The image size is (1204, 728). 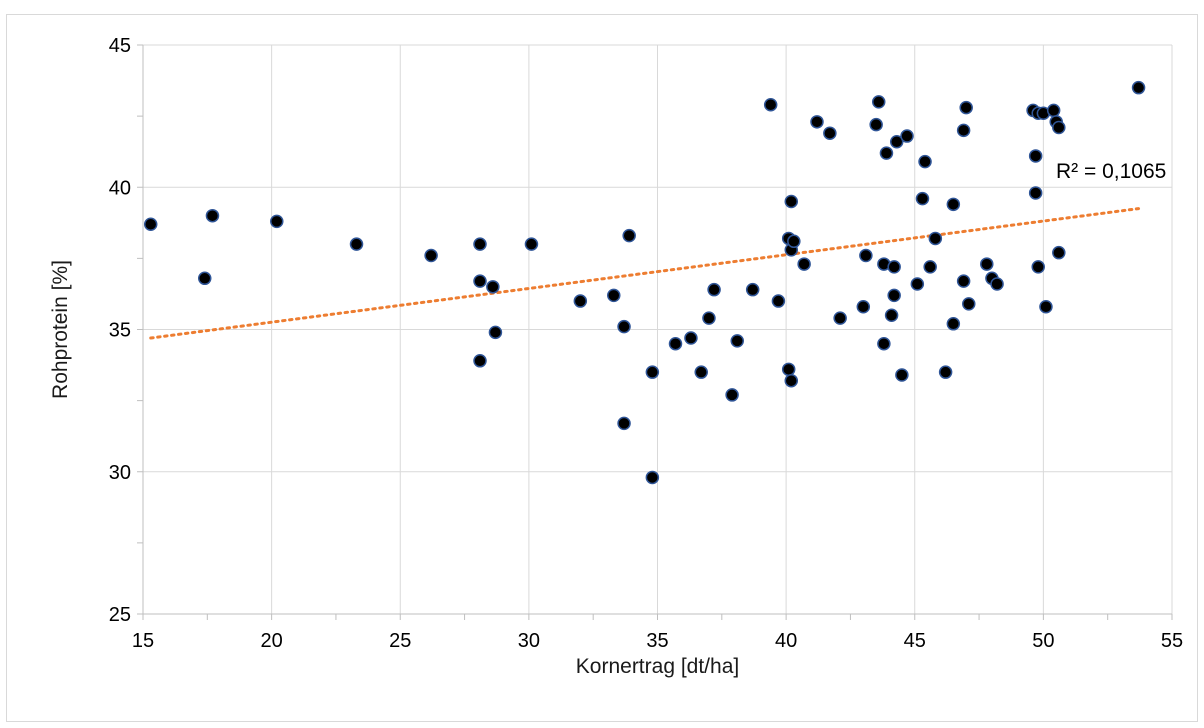 What do you see at coordinates (120, 46) in the screenshot?
I see `y-tick-label: 45` at bounding box center [120, 46].